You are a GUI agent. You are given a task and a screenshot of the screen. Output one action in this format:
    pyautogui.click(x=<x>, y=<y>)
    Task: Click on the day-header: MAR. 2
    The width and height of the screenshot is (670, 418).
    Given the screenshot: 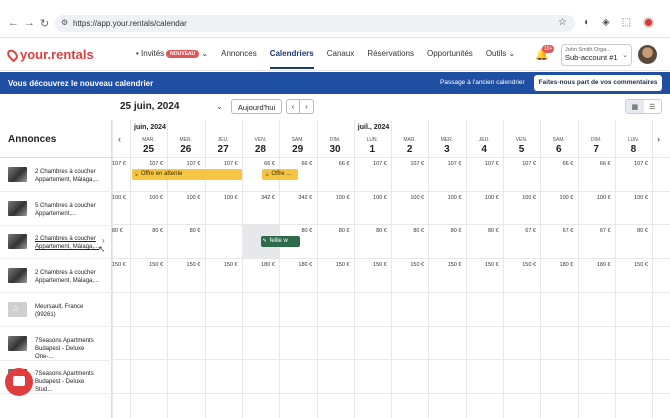 What is the action you would take?
    pyautogui.click(x=409, y=146)
    